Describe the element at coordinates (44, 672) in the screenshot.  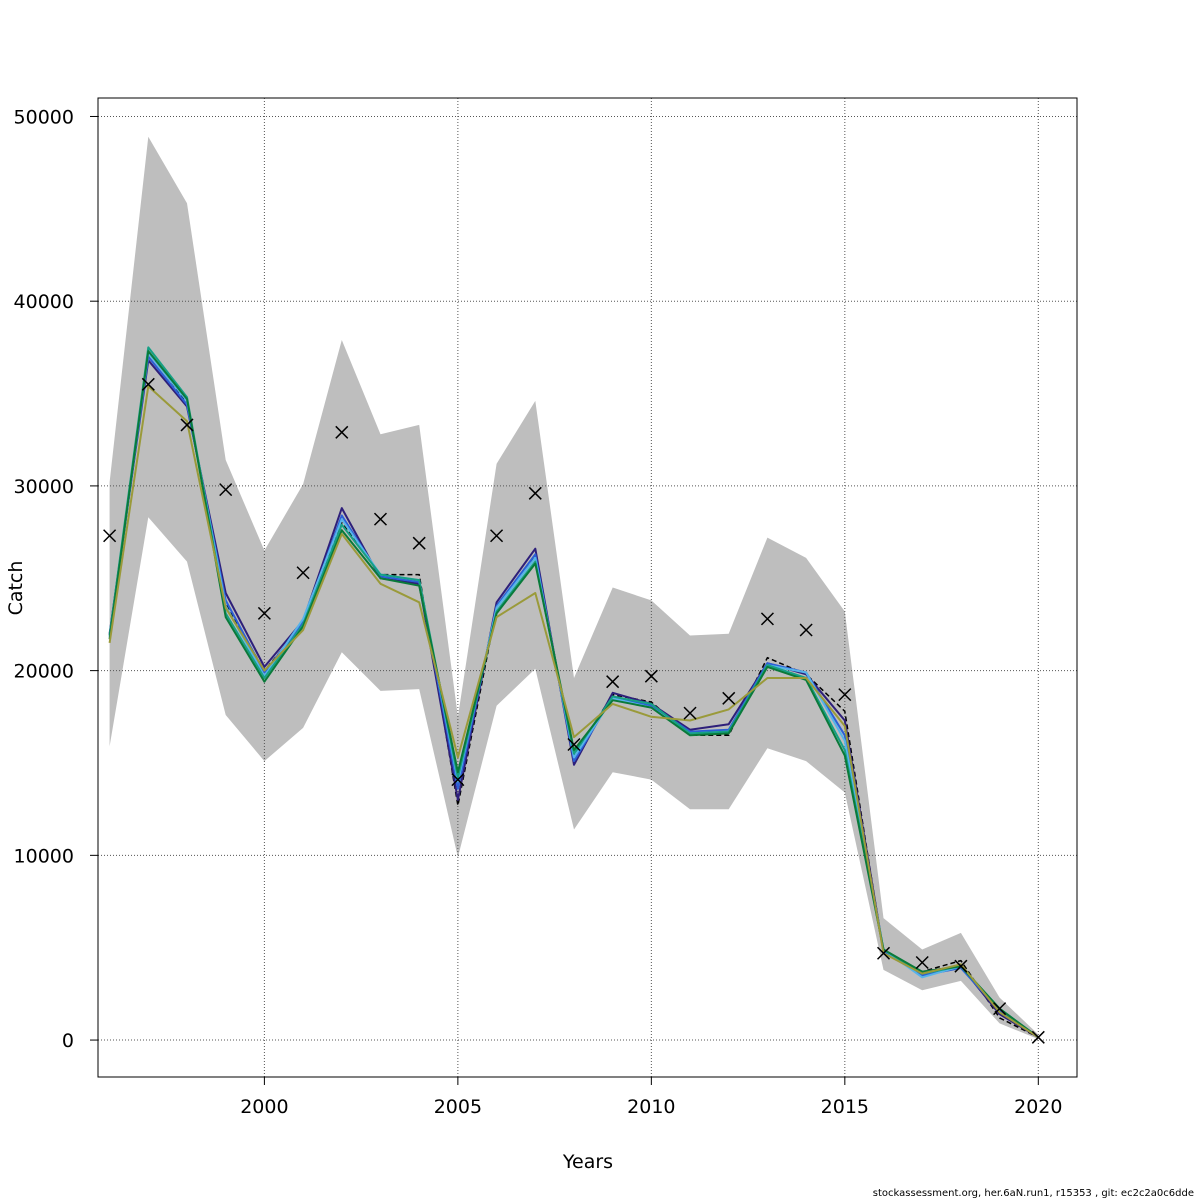
I see `y-tick-label: 20000` at that location.